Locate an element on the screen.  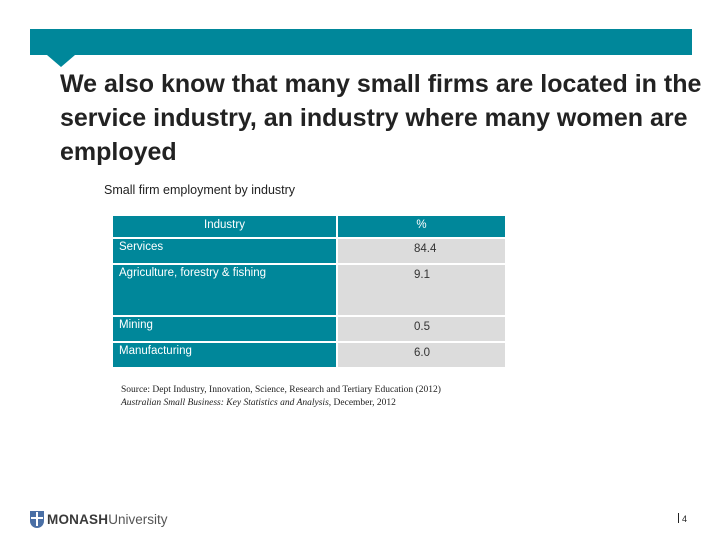
table-row: Services 84.4 is located at coordinates (309, 251).